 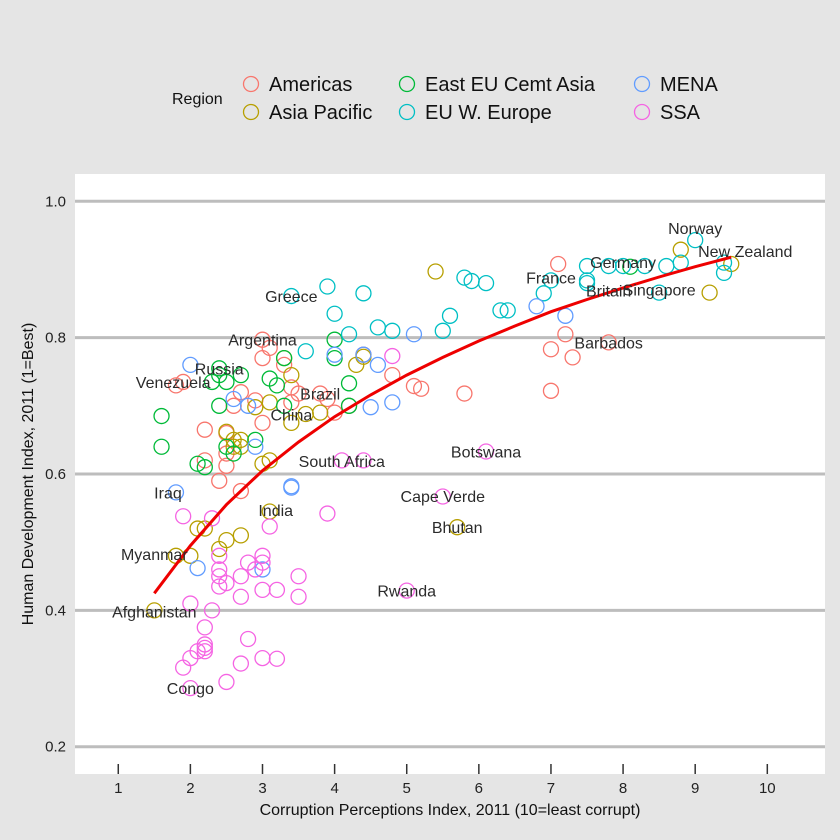 I want to click on legend-item: MENA, so click(x=675, y=85).